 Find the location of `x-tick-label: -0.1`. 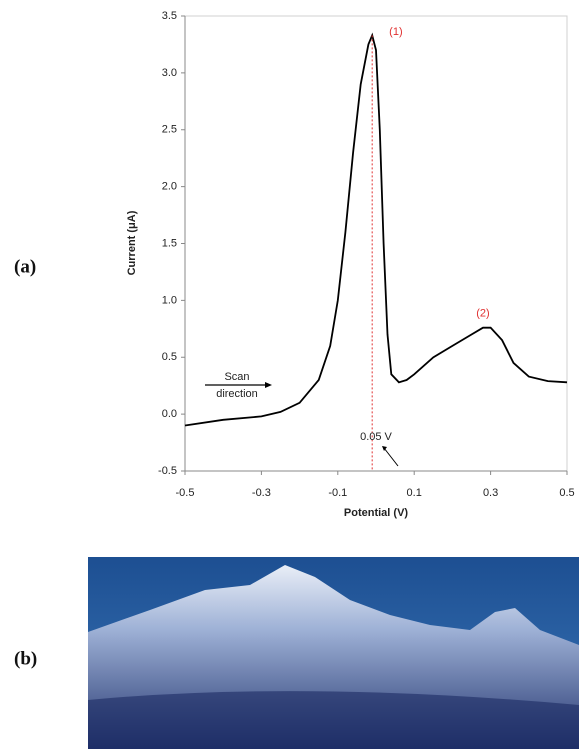

x-tick-label: -0.1 is located at coordinates (337, 493).